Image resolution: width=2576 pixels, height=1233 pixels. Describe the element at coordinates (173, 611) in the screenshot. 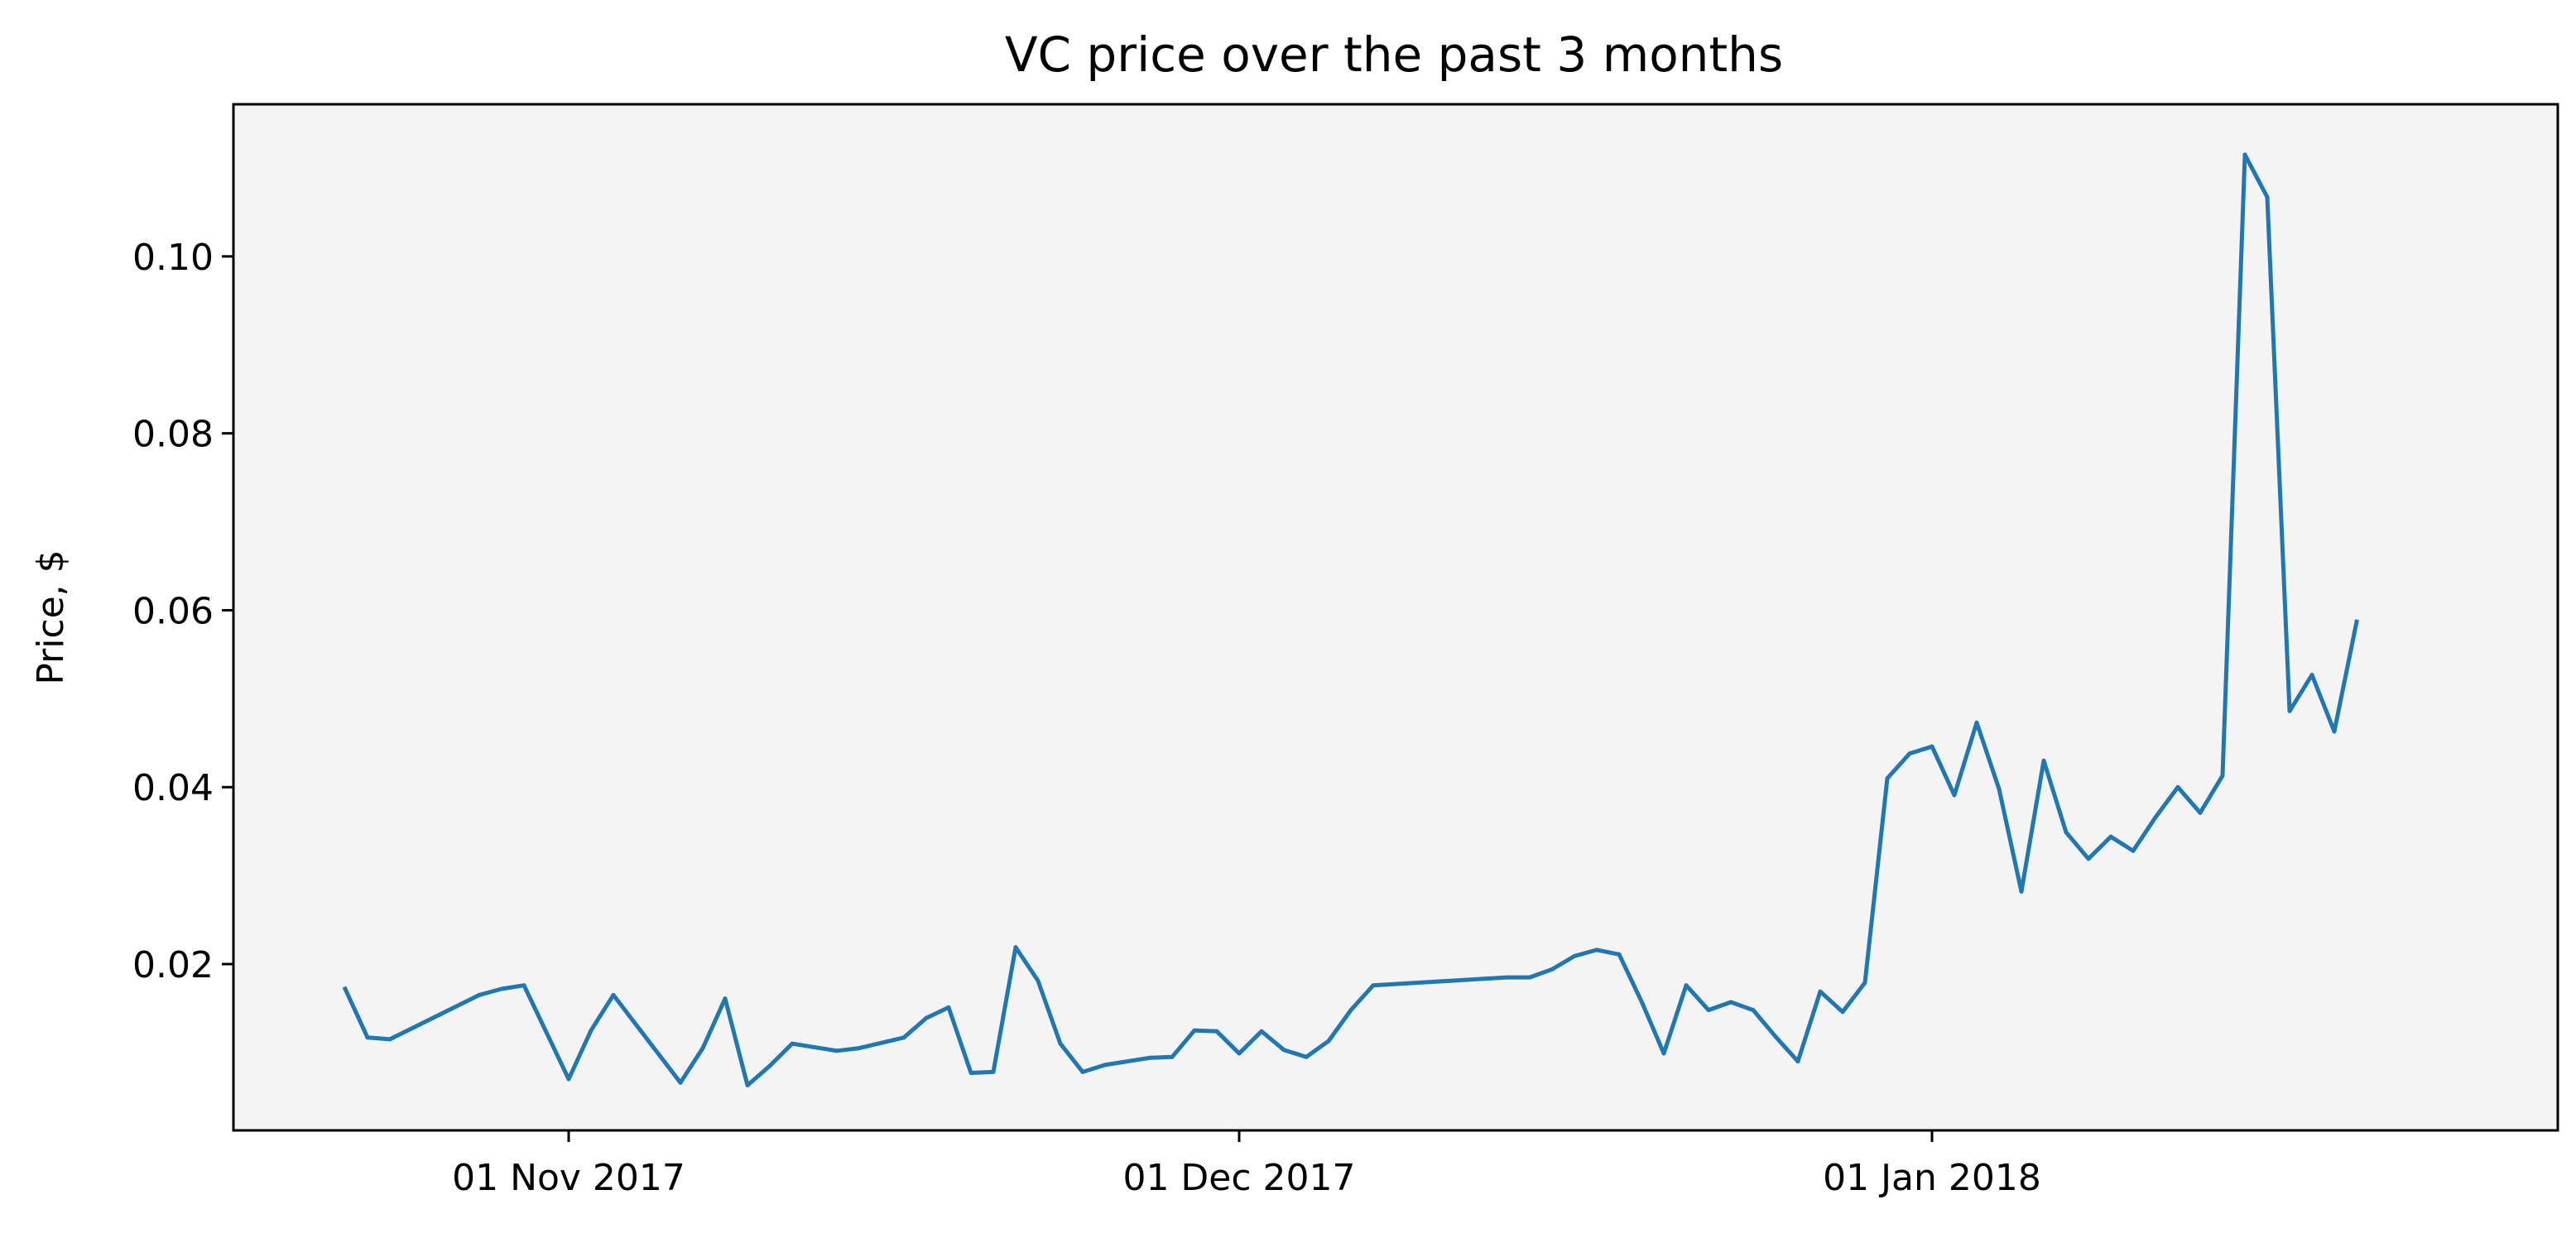

I see `y-tick-label: 0.06` at that location.